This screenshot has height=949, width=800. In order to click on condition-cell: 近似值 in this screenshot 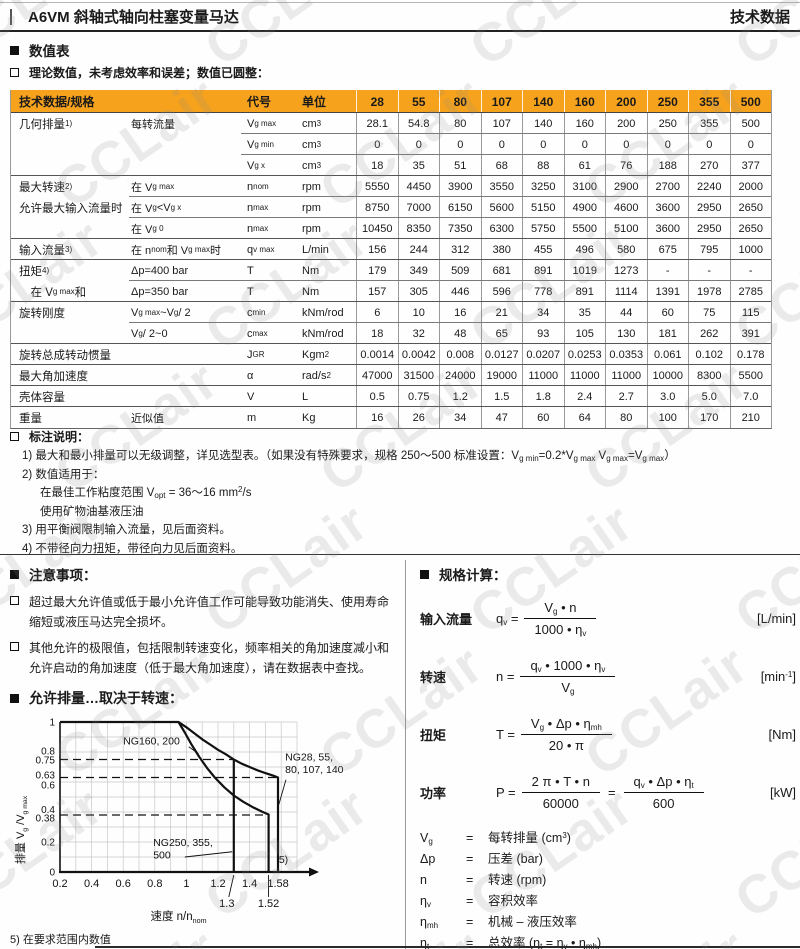, I will do `click(147, 418)`.